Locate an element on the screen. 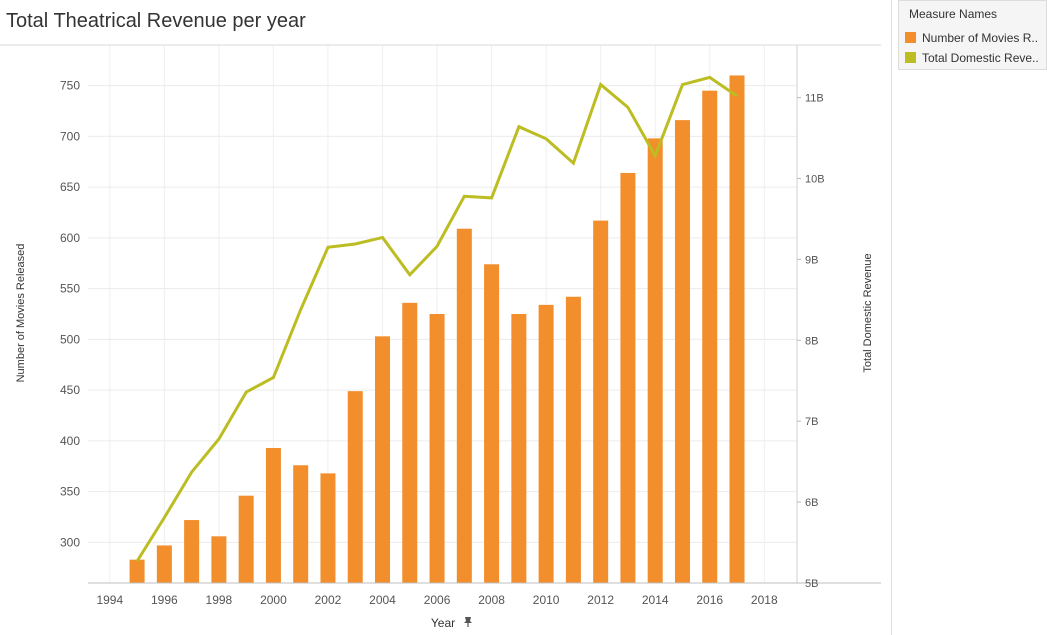 The image size is (1047, 635). x-tick-label: 2012 is located at coordinates (600, 600).